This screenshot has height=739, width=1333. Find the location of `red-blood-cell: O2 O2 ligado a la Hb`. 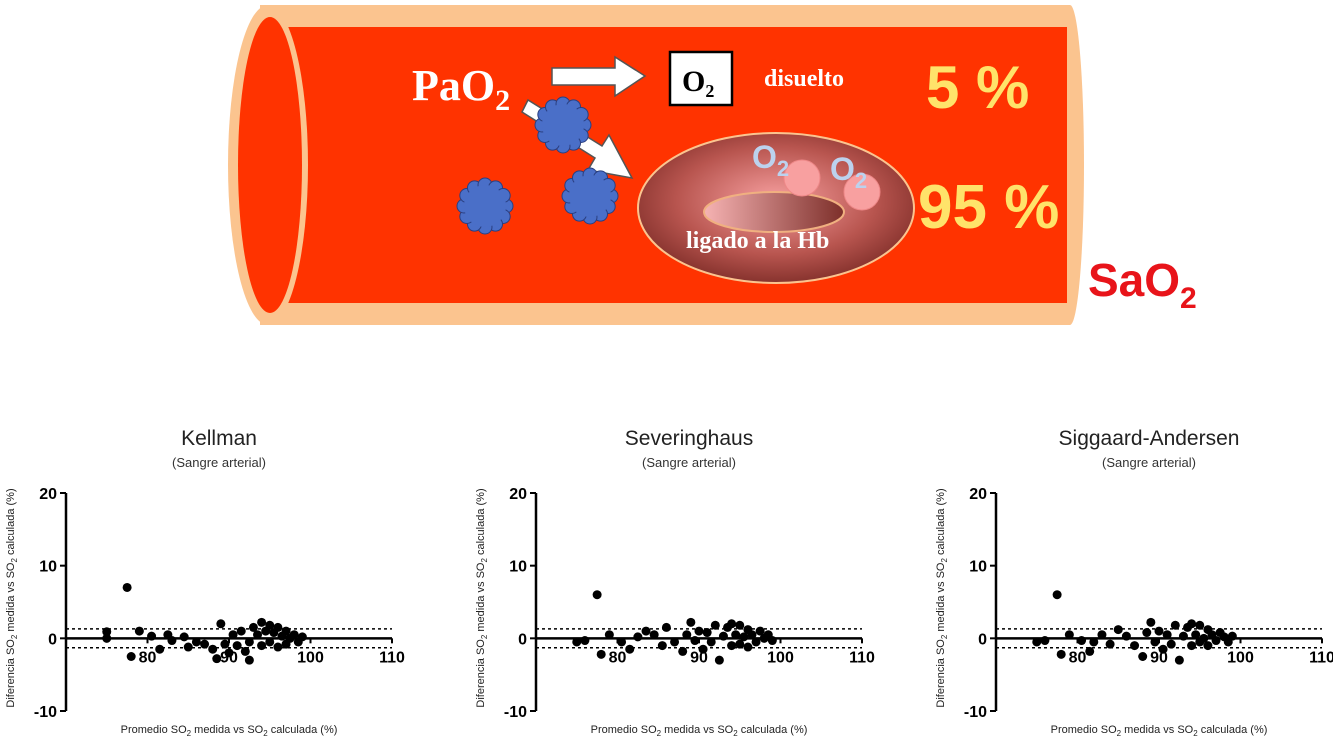

red-blood-cell: O2 O2 ligado a la Hb is located at coordinates (776, 208).